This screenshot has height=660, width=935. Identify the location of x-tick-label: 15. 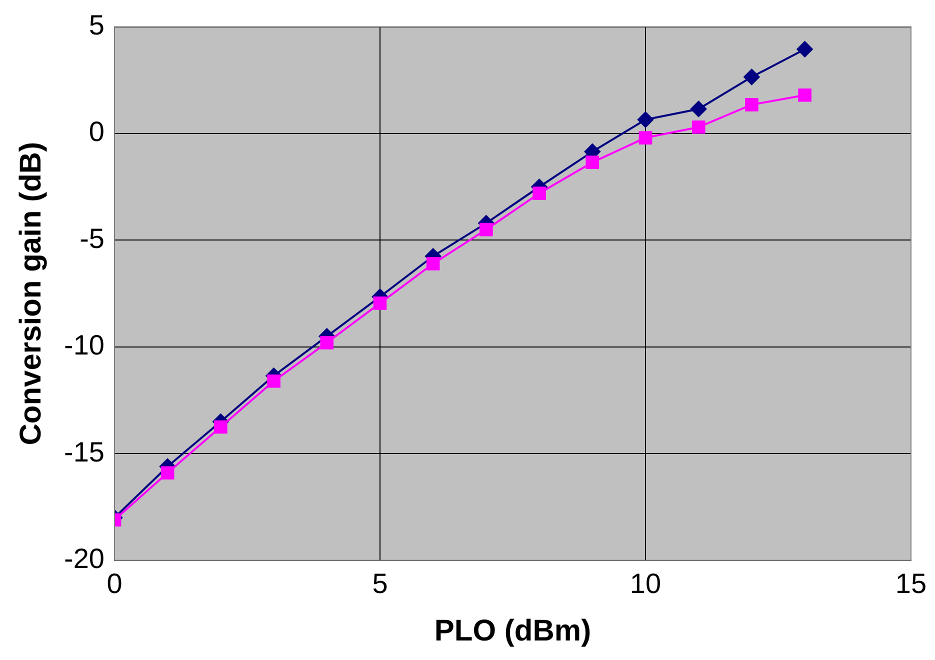
(911, 583).